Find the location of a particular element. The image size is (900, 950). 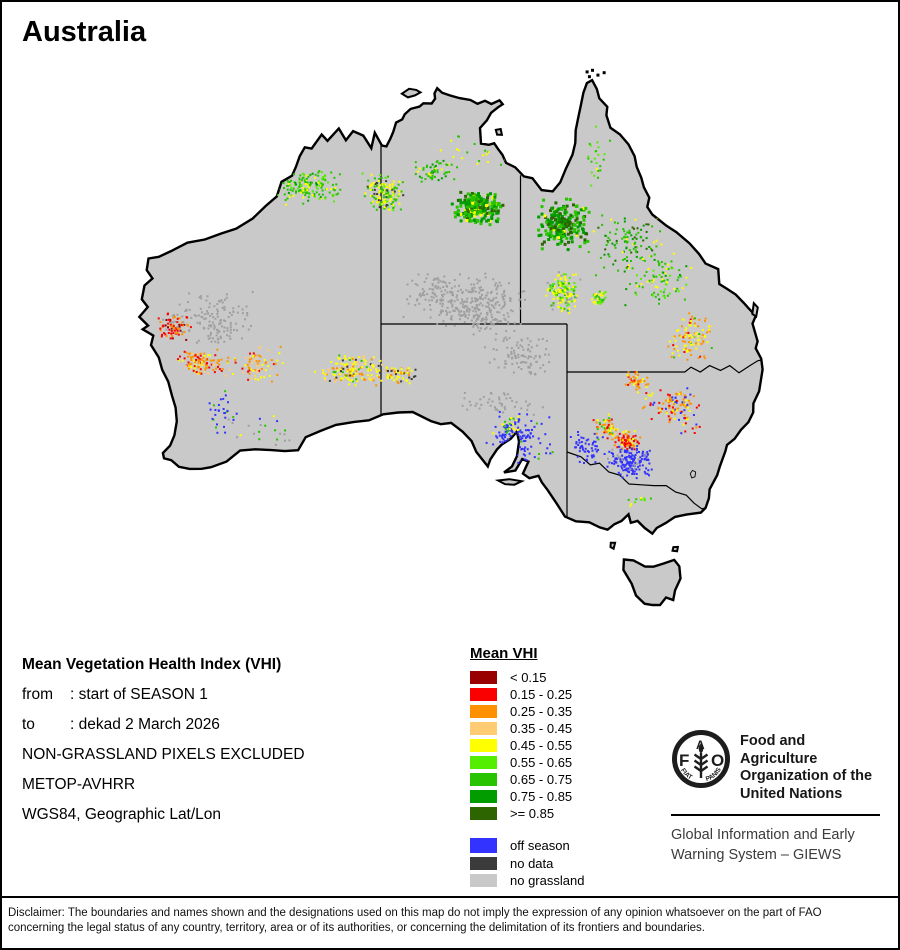

info-from-row: from : start of SEASON 1 is located at coordinates (163, 695).